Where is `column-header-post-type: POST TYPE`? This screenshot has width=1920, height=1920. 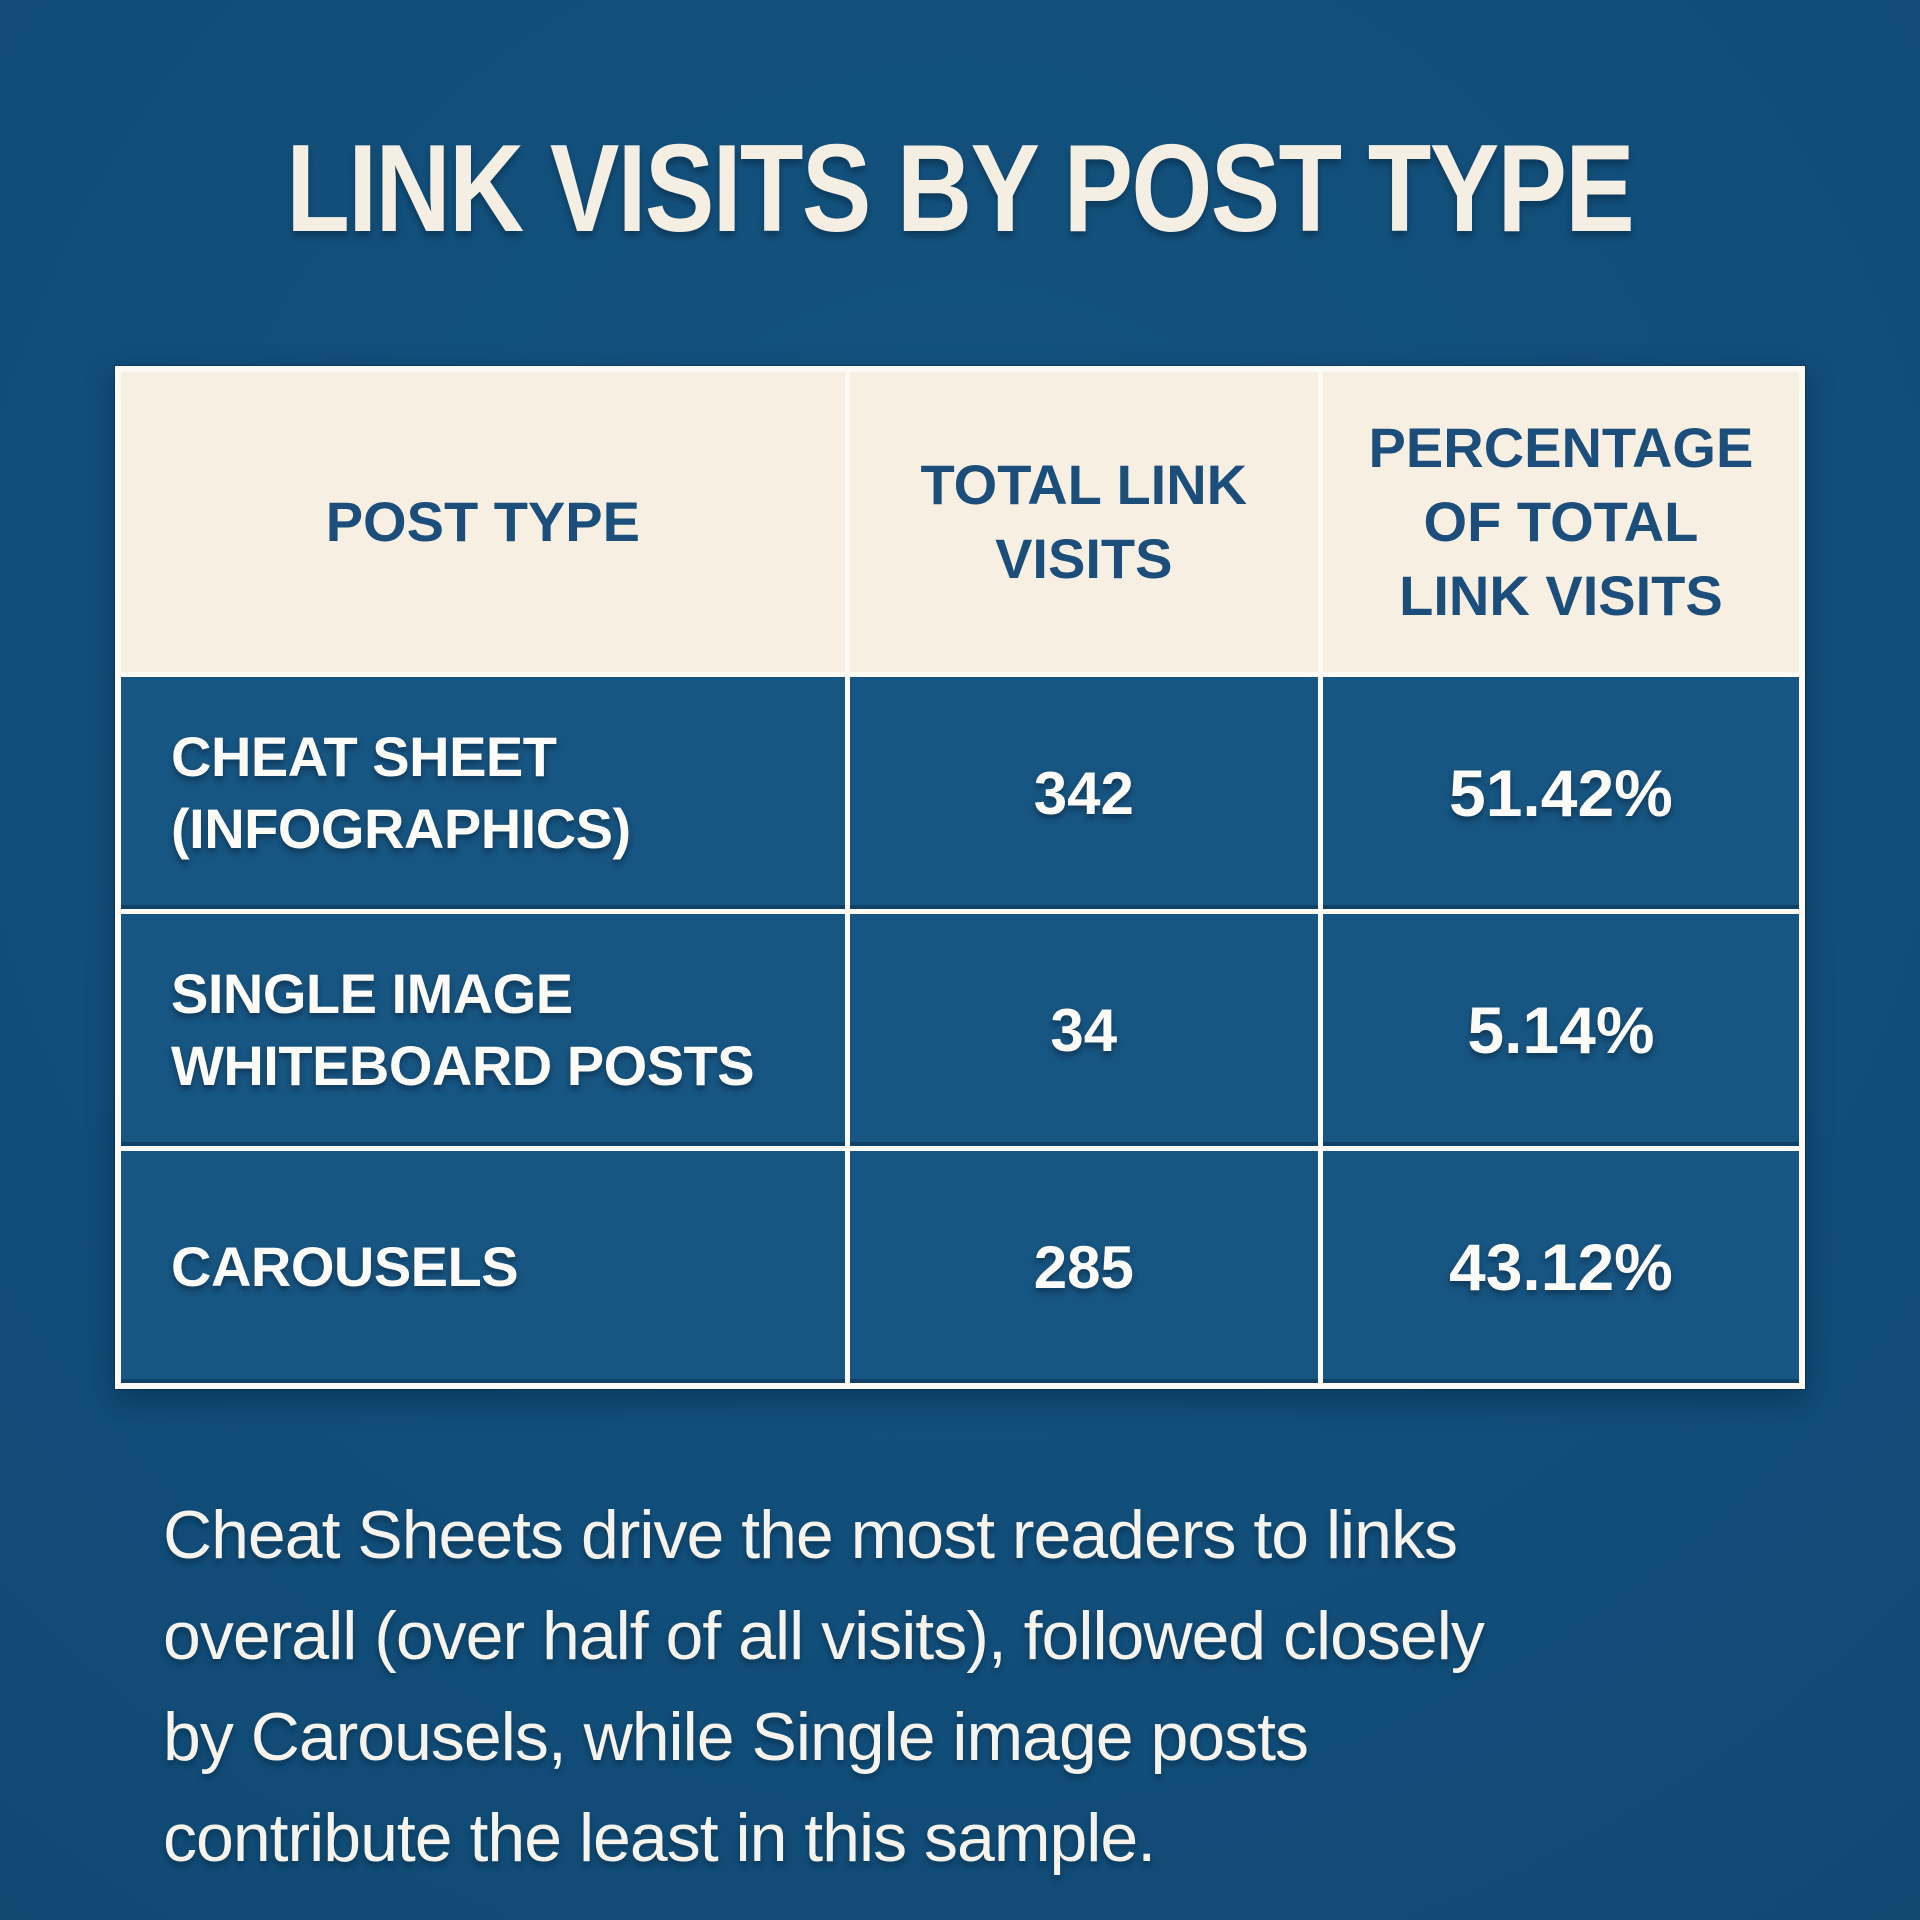 column-header-post-type: POST TYPE is located at coordinates (482, 521).